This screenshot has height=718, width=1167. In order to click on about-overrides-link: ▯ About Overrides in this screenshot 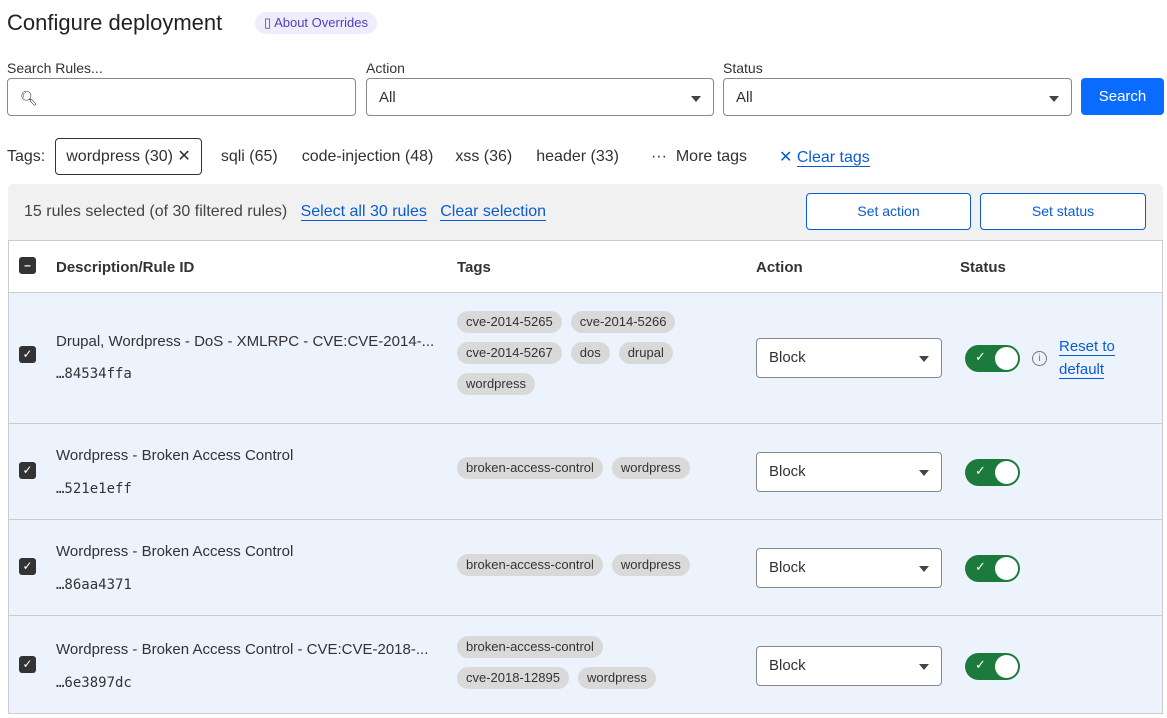, I will do `click(316, 23)`.